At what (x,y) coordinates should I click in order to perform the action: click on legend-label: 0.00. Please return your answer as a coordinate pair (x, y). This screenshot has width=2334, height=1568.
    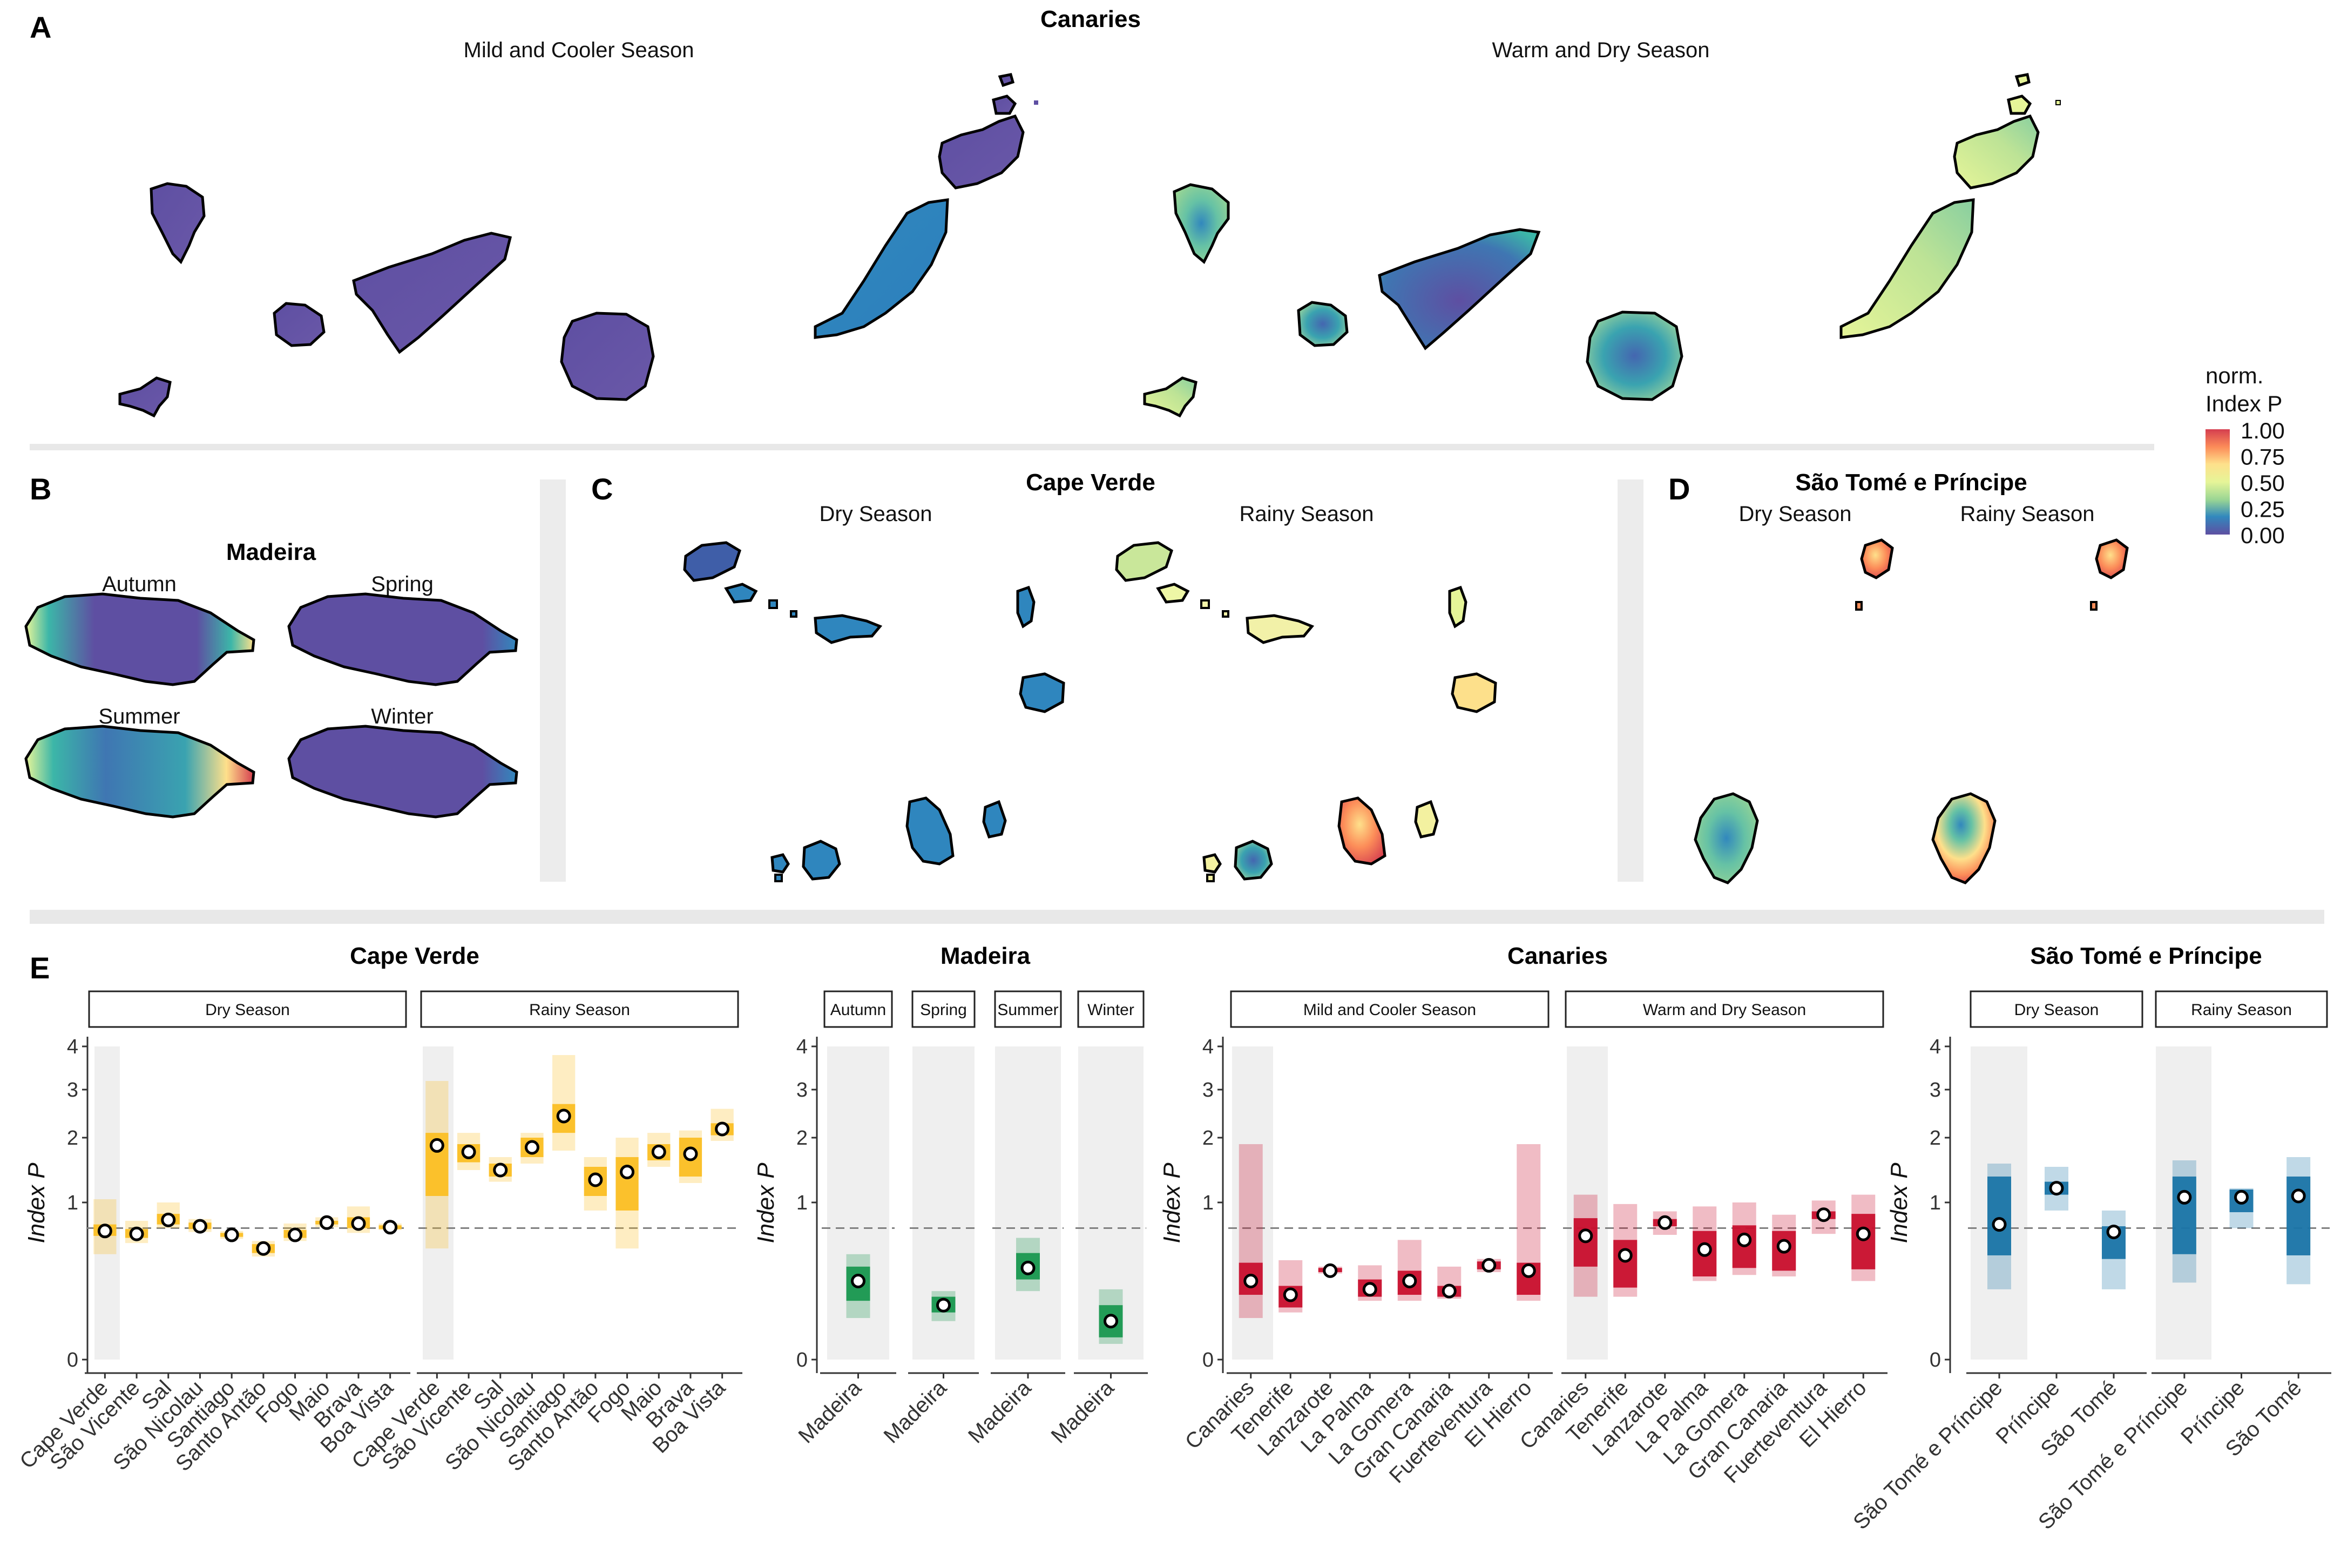
    Looking at the image, I should click on (2263, 535).